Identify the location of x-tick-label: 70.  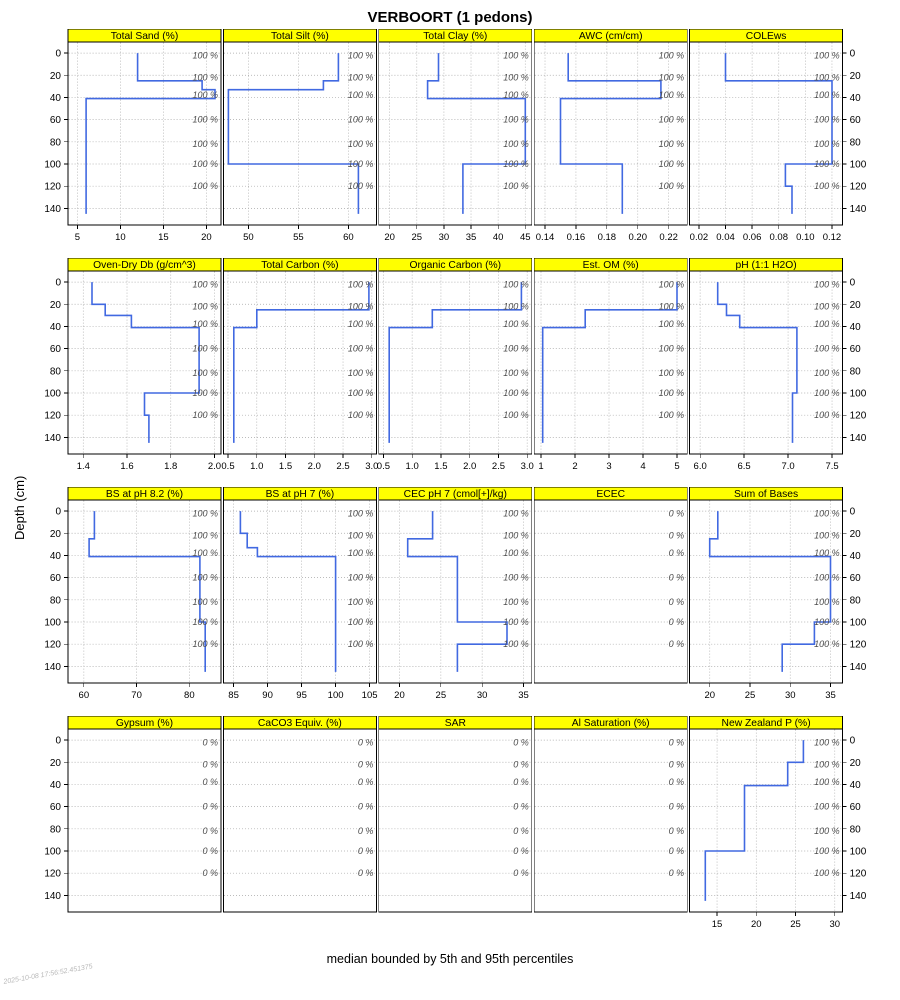
(136, 695).